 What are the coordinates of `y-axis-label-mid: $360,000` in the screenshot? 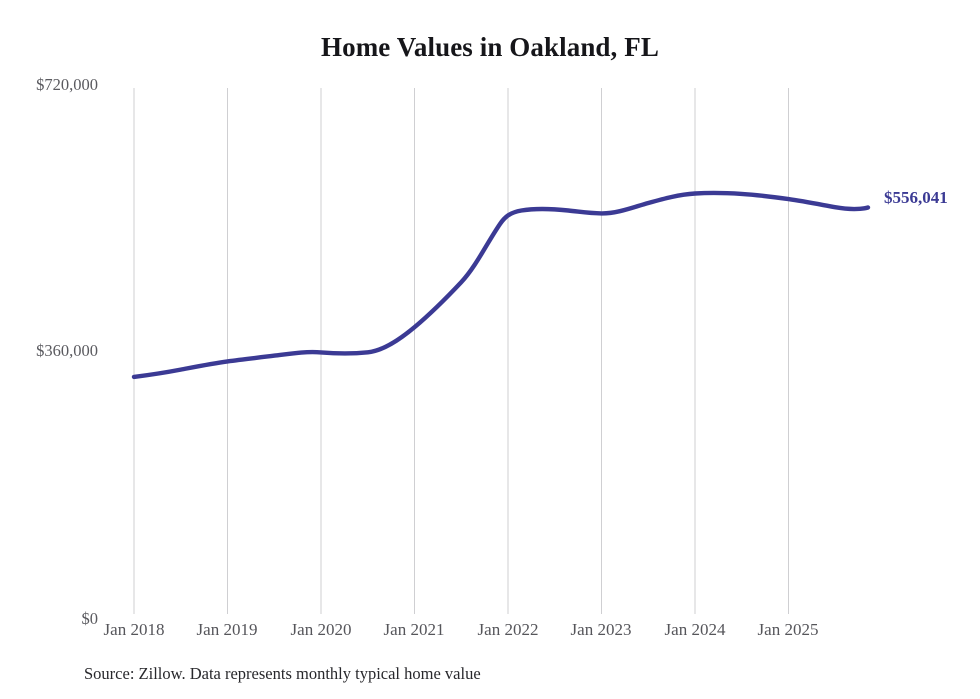 It's located at (67, 350).